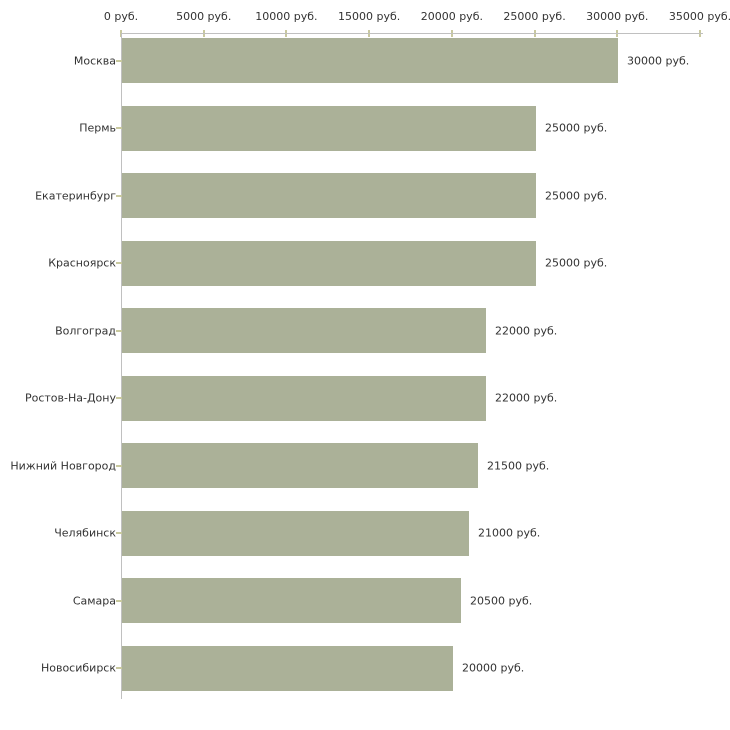 This screenshot has height=730, width=730. What do you see at coordinates (534, 16) in the screenshot?
I see `x-axis-tick-label: 25000 руб.` at bounding box center [534, 16].